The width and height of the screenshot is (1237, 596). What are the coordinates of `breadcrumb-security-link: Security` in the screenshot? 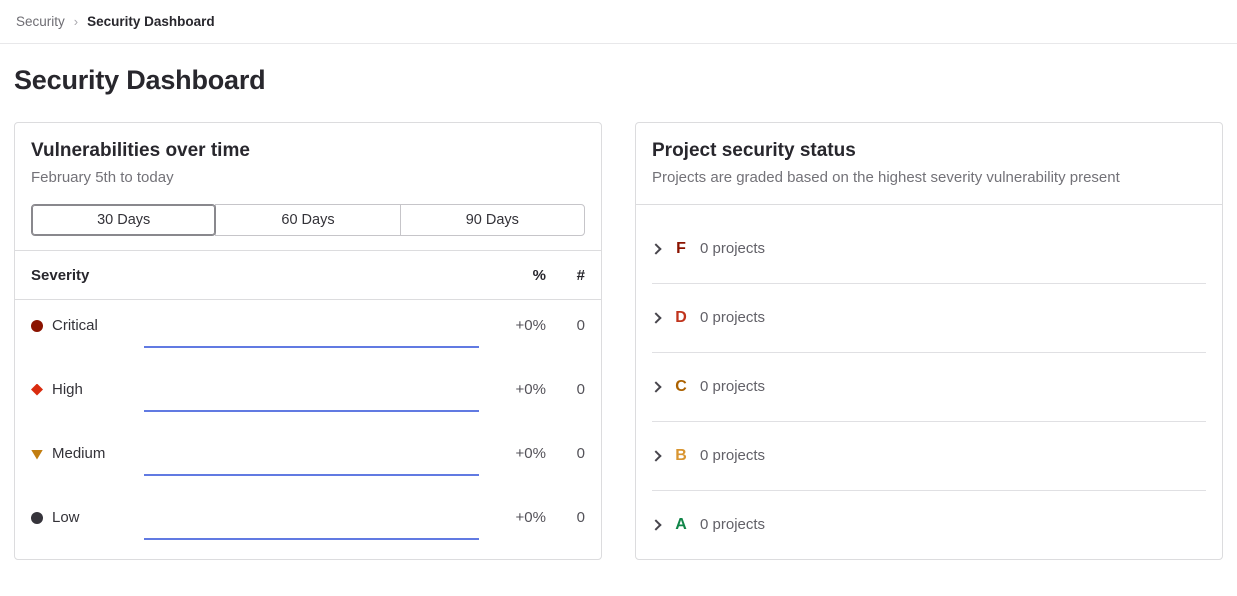 It's located at (40, 21).